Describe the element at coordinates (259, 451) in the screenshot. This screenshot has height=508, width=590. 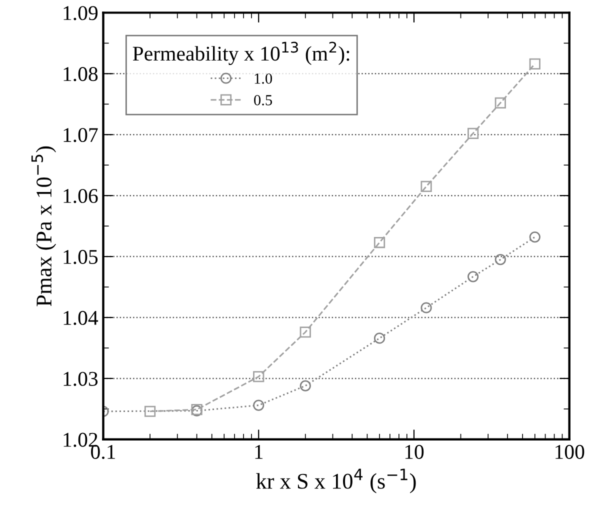
I see `x-tick-label: 1` at that location.